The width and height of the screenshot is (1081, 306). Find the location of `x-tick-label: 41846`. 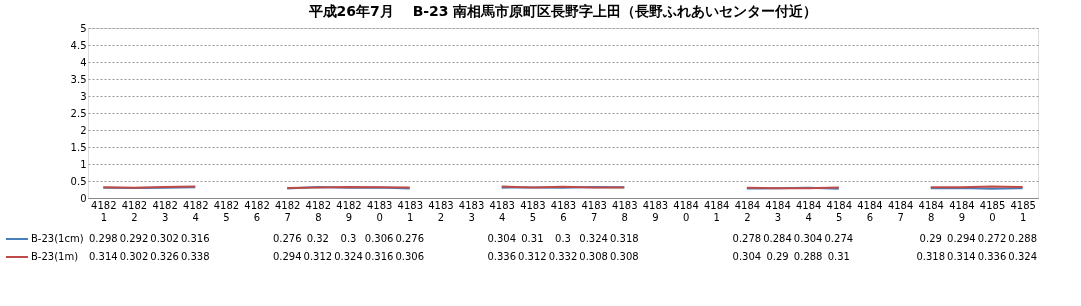

x-tick-label: 41846 is located at coordinates (870, 211).